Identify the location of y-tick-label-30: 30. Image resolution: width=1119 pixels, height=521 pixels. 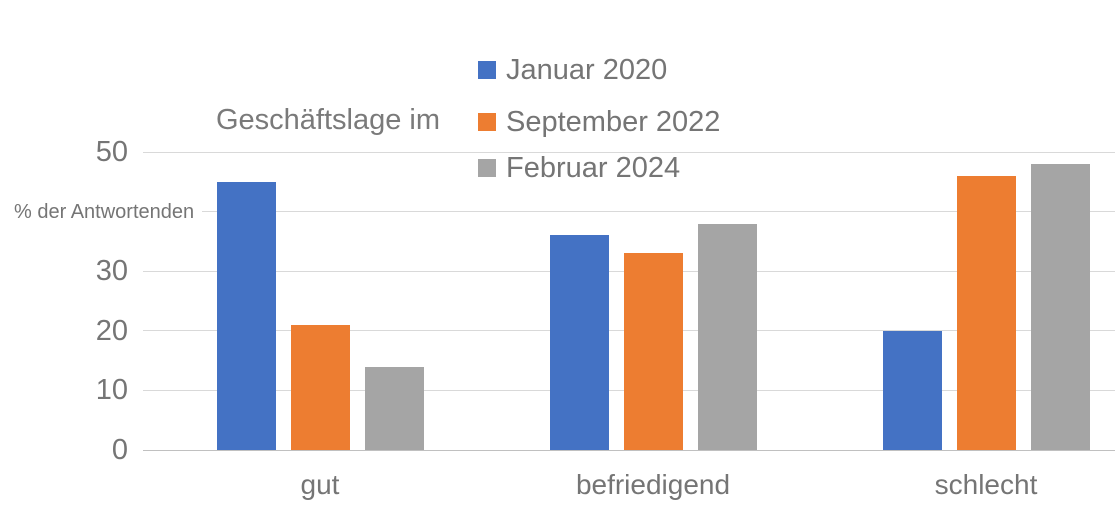
(111, 271).